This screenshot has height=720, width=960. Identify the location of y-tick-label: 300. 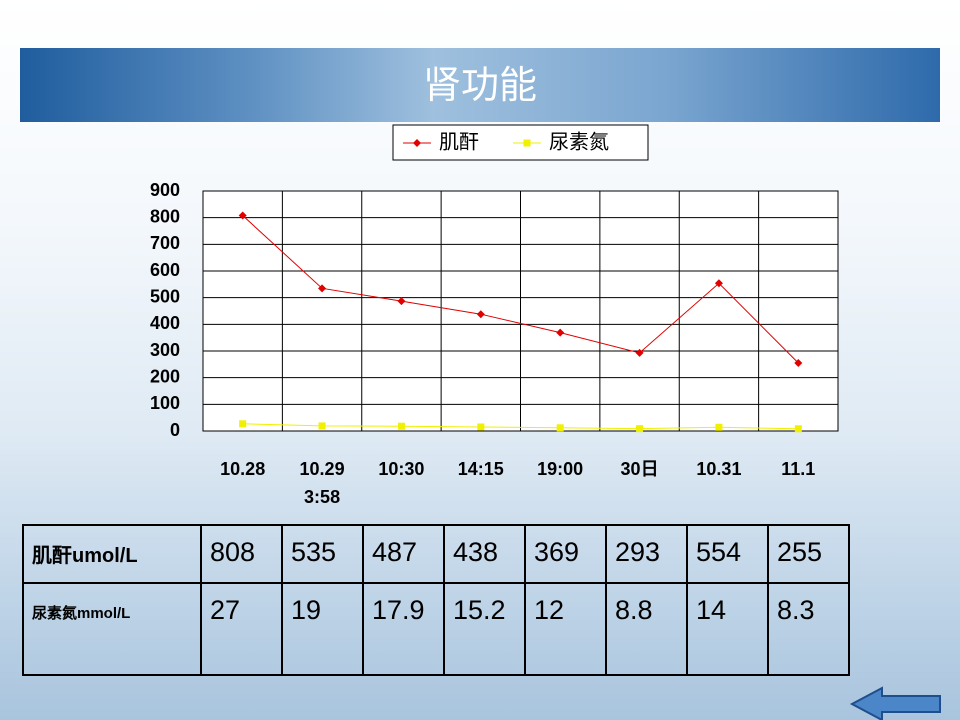
(165, 350).